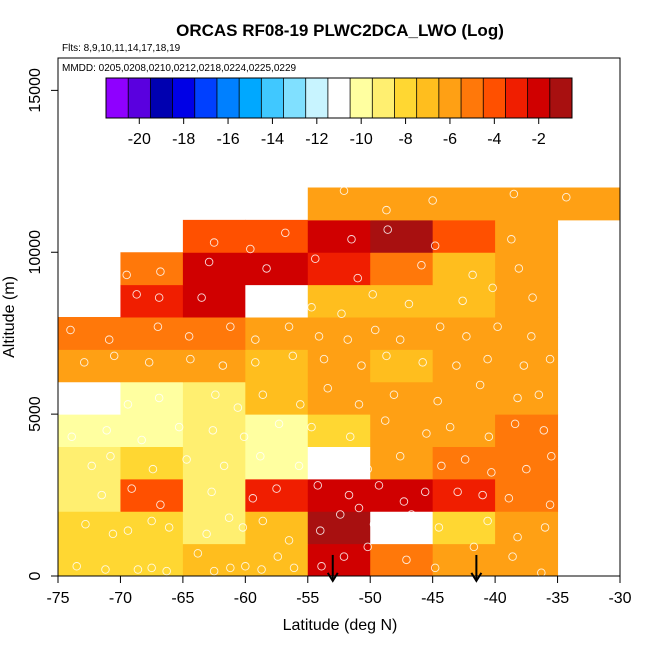  I want to click on chart-title: ORCAS RF08-19 PLWC2DCA_LWO (Log), so click(340, 30).